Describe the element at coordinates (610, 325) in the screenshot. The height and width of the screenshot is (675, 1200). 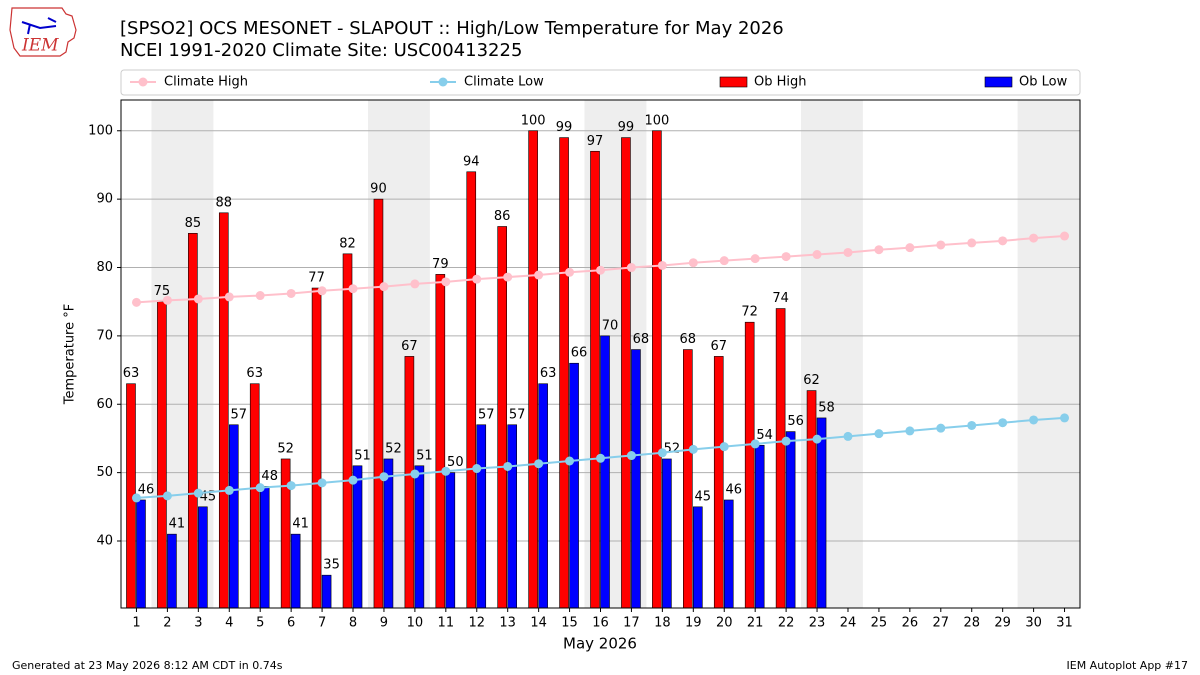
I see `value-label: 70` at that location.